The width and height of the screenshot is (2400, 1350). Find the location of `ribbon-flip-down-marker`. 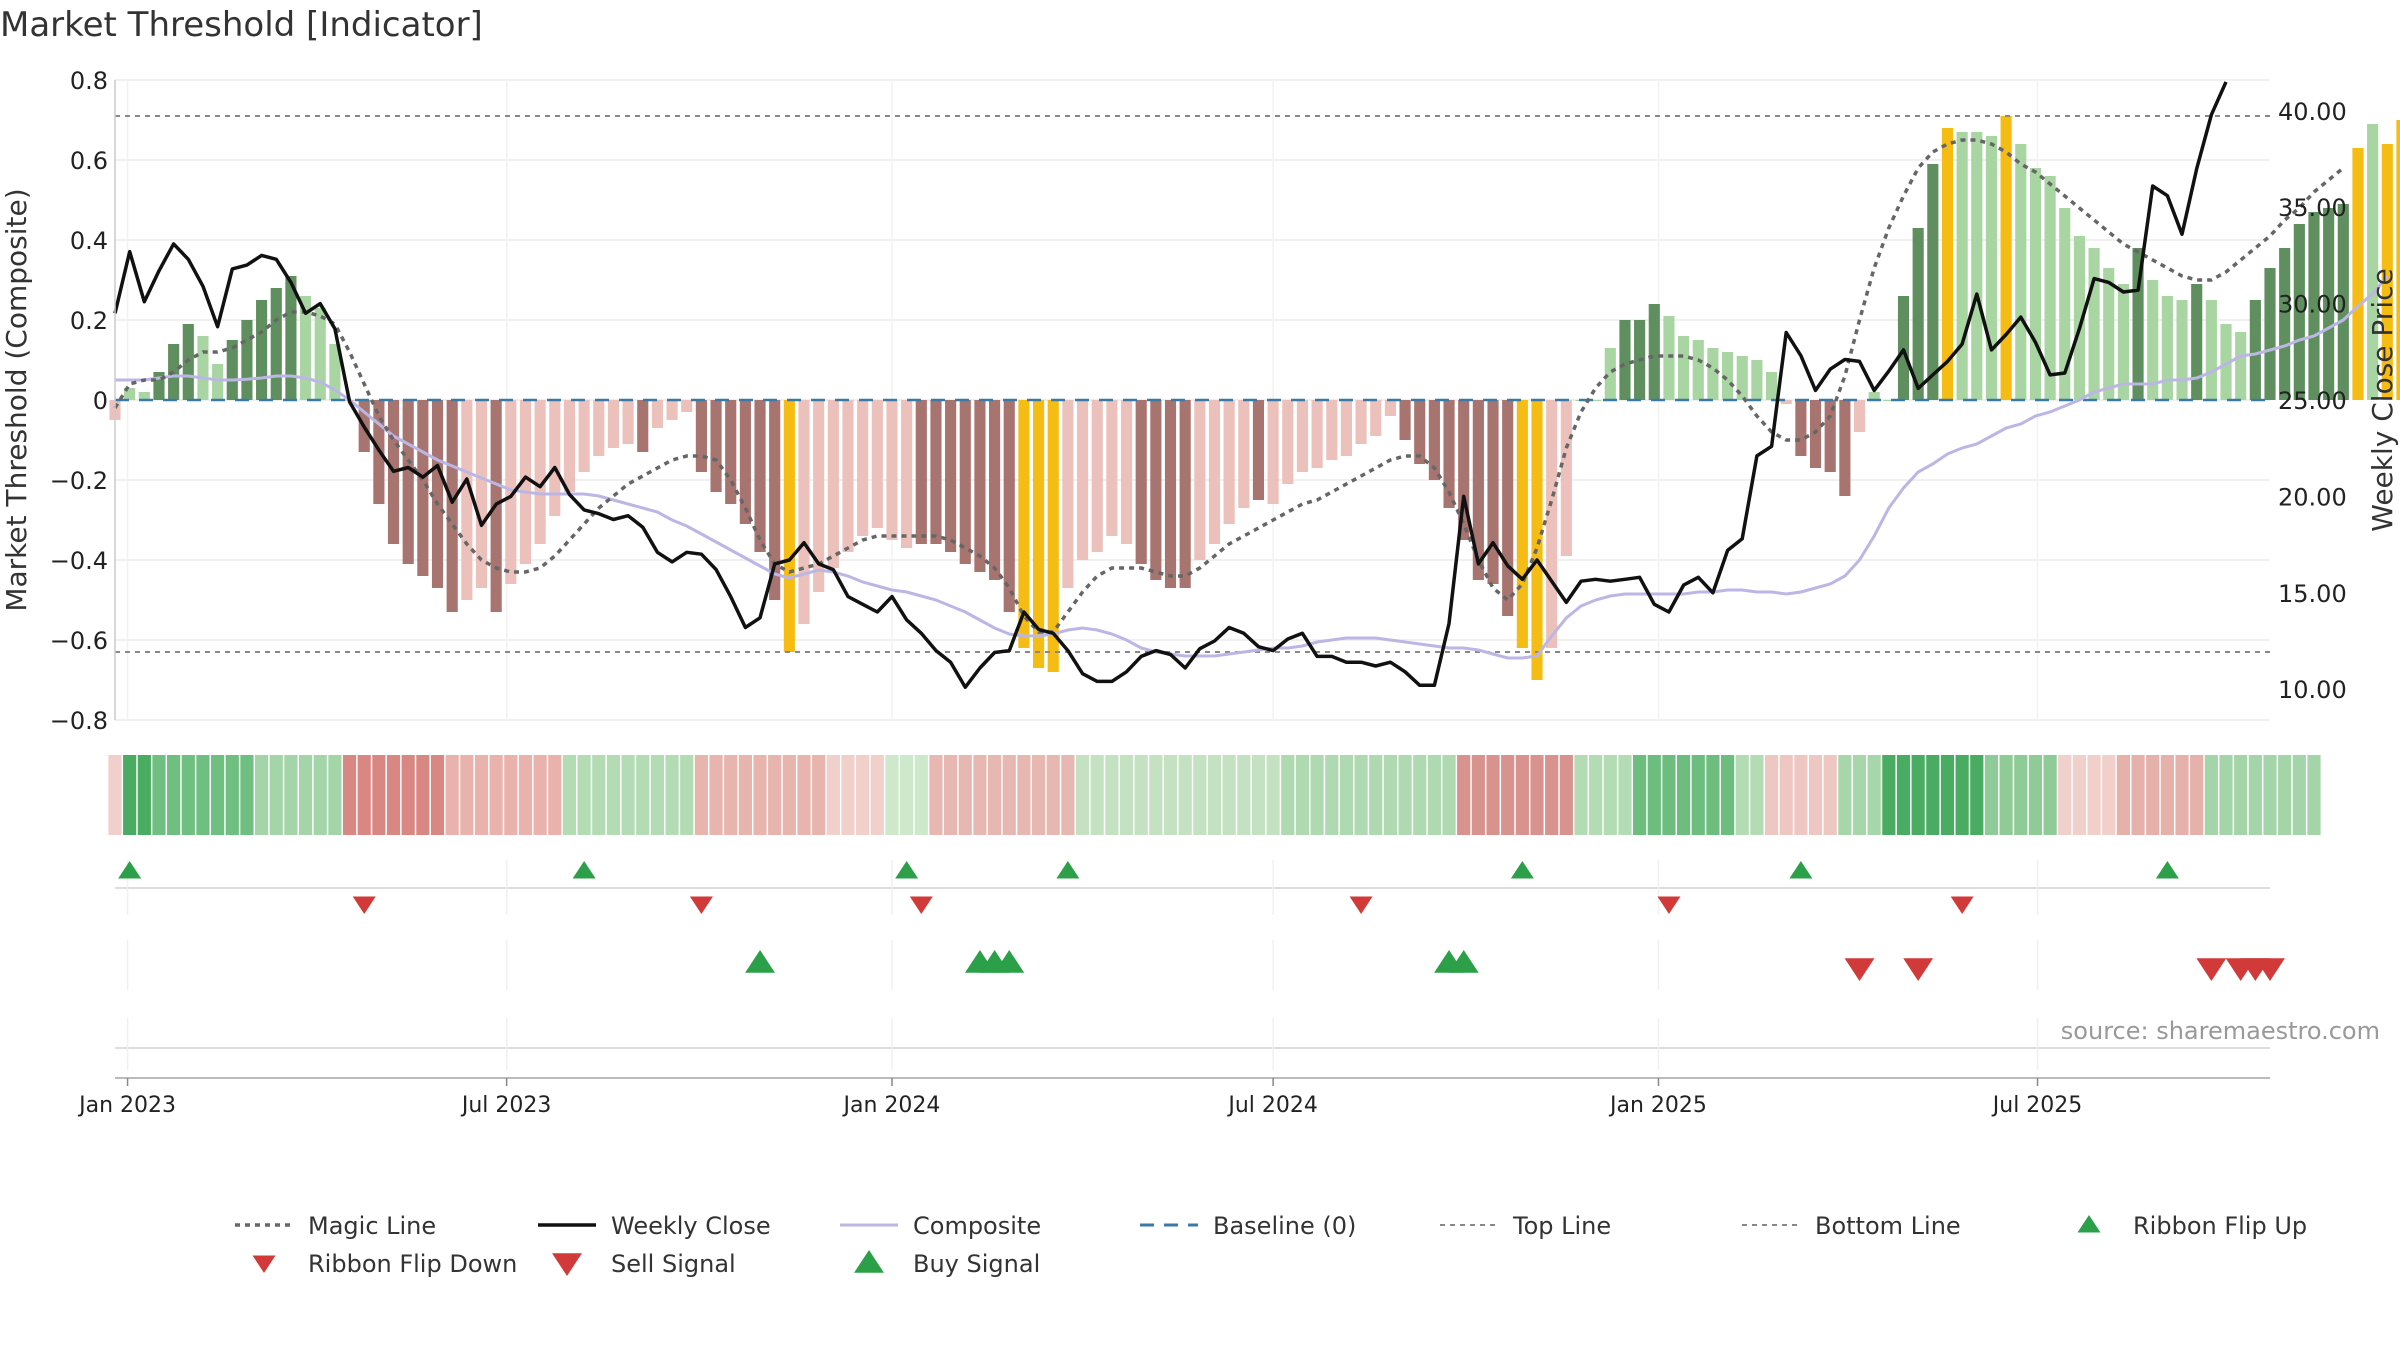

ribbon-flip-down-marker is located at coordinates (921, 905).